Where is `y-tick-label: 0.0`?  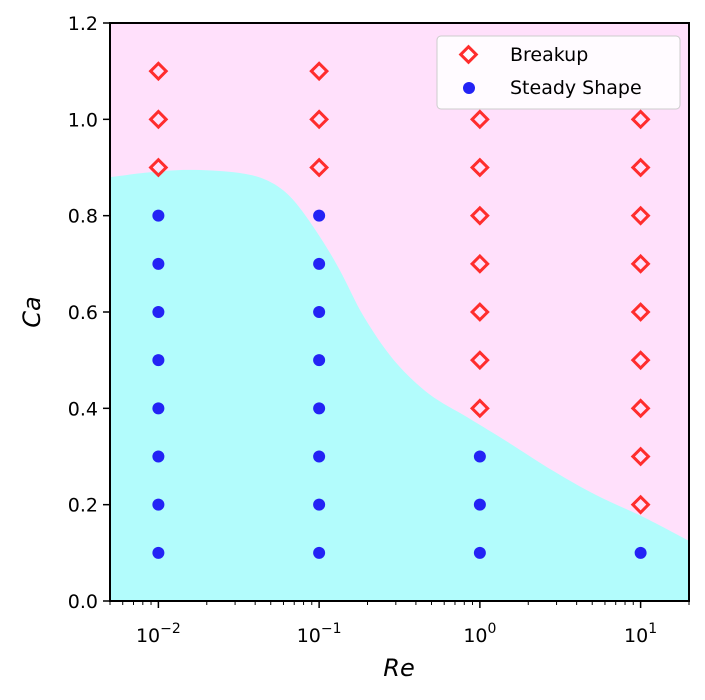 y-tick-label: 0.0 is located at coordinates (83, 602).